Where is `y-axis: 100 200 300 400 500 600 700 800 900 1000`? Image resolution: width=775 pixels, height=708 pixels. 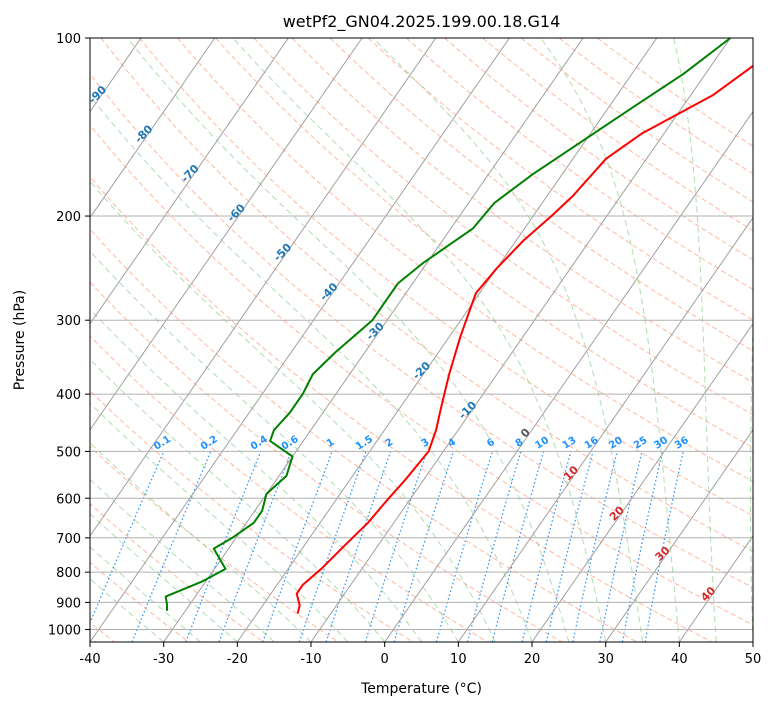
y-axis: 100 200 300 400 500 600 700 800 900 1000 is located at coordinates (69, 335).